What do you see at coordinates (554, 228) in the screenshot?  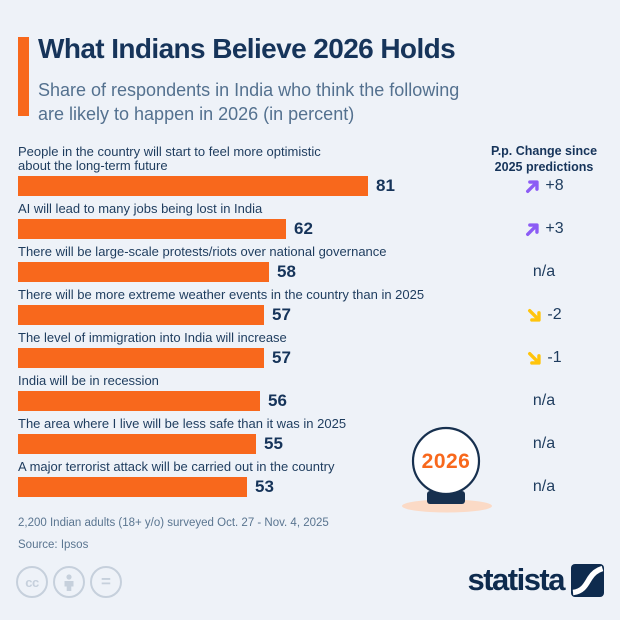 I see `change-value-label: +3` at bounding box center [554, 228].